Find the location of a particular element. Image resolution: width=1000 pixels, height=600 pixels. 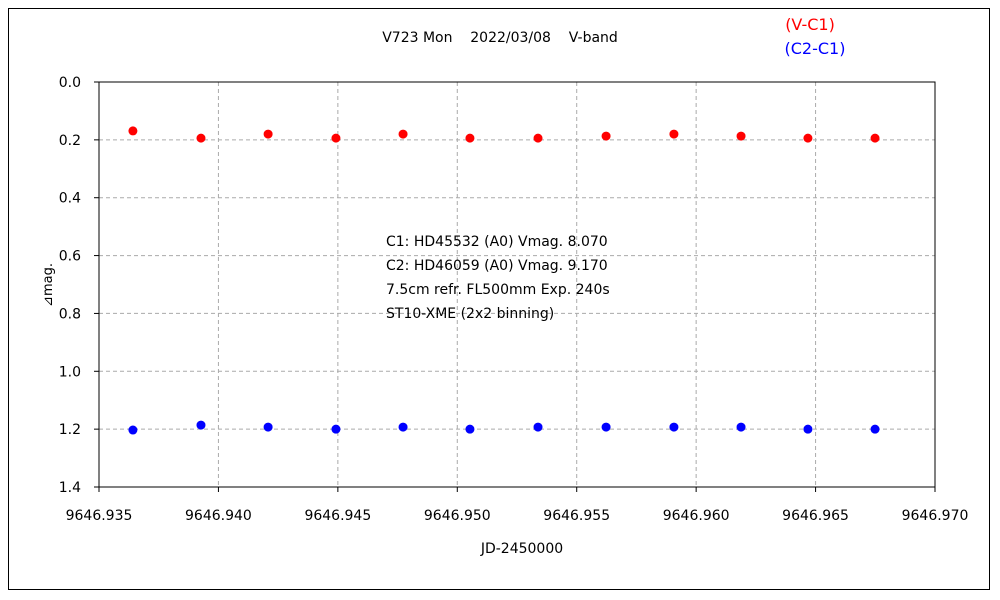

annotation-line: C2: HD46059 (A0) Vmag. 9.170 is located at coordinates (497, 266).